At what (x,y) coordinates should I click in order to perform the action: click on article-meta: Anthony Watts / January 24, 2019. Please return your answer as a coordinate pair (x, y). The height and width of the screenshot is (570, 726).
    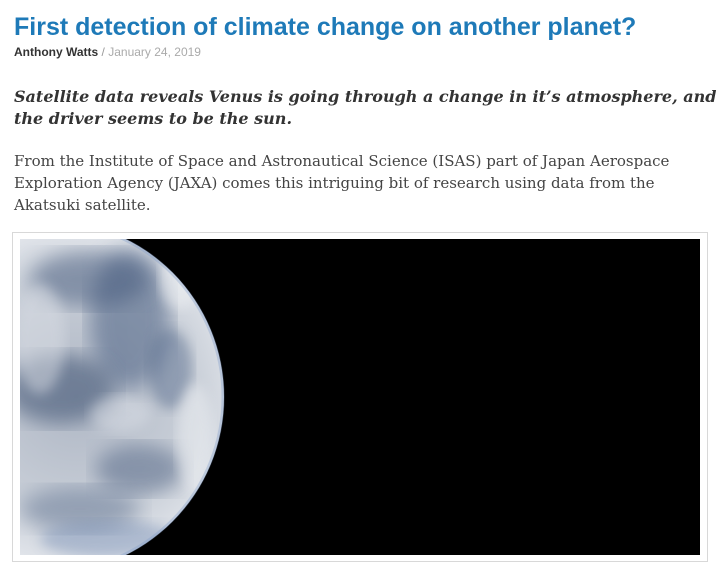
    Looking at the image, I should click on (107, 52).